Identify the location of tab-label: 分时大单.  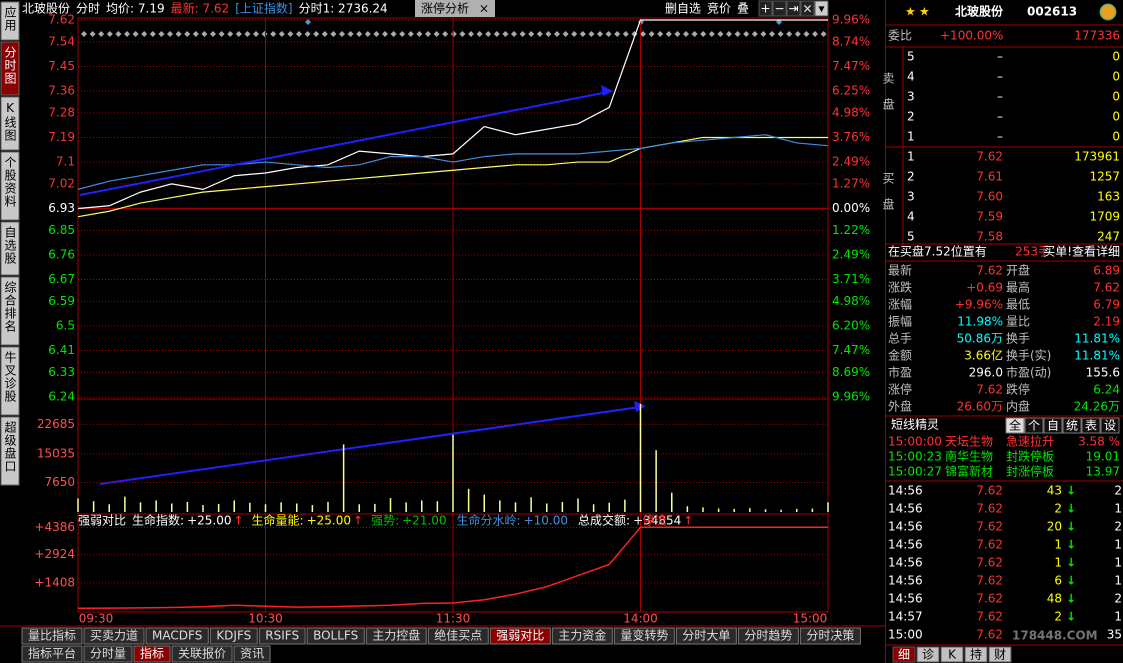
(706, 636).